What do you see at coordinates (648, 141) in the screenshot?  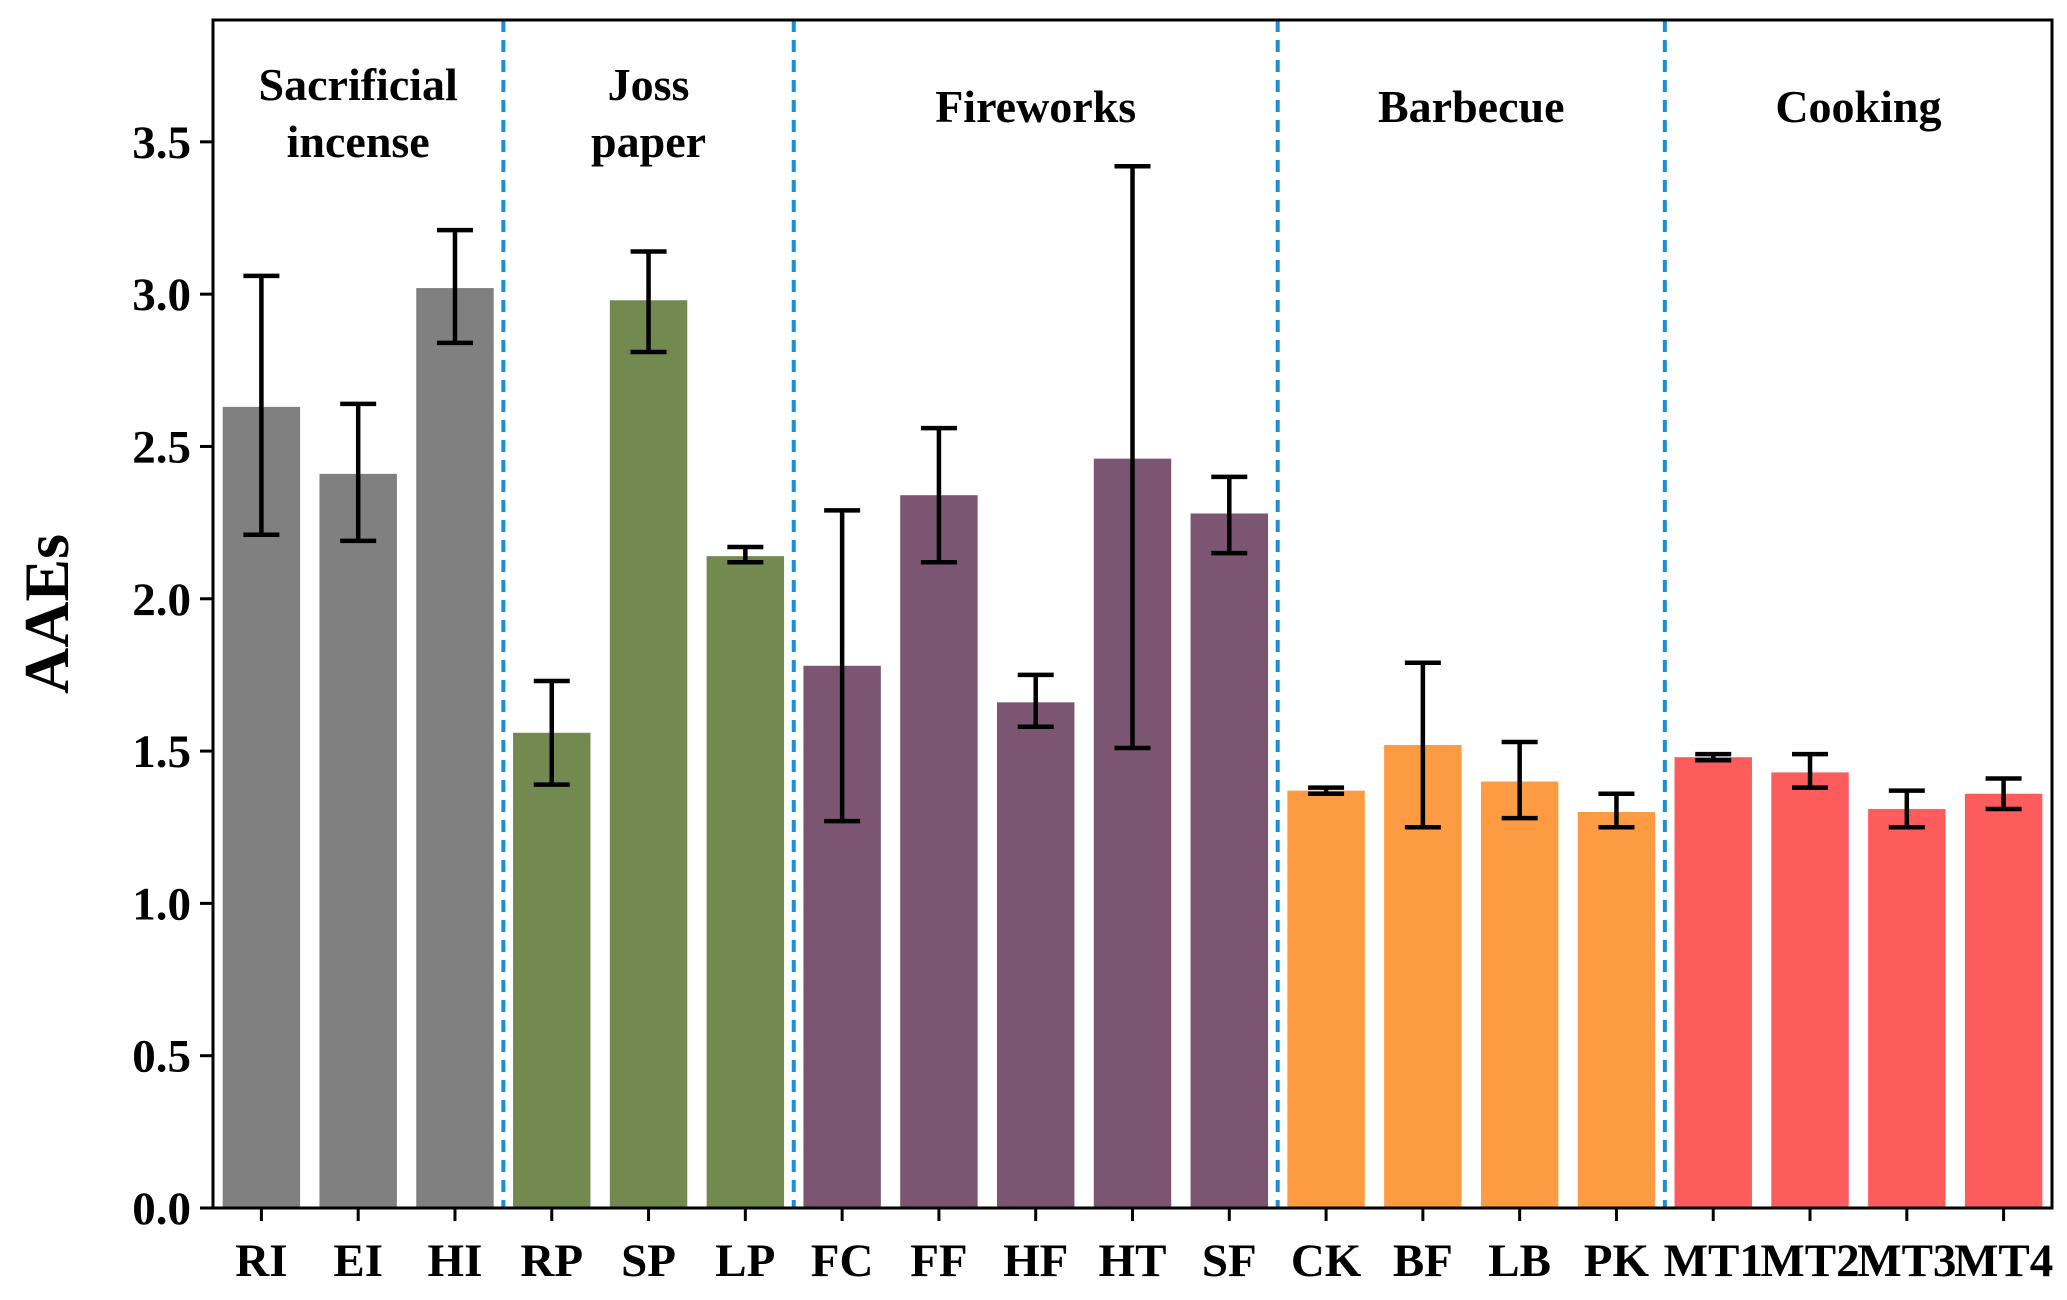 I see `group-label-line: paper` at bounding box center [648, 141].